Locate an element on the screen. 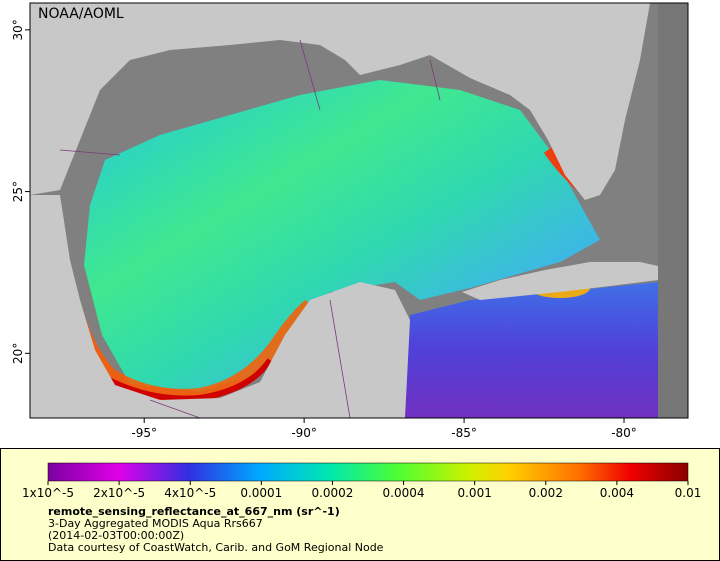 This screenshot has height=561, width=720. cuba-land is located at coordinates (560, 281).